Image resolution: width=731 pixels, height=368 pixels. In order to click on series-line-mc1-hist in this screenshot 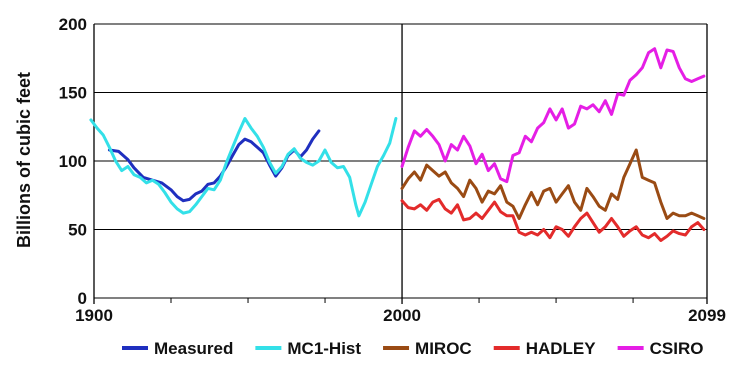, I will do `click(243, 167)`.